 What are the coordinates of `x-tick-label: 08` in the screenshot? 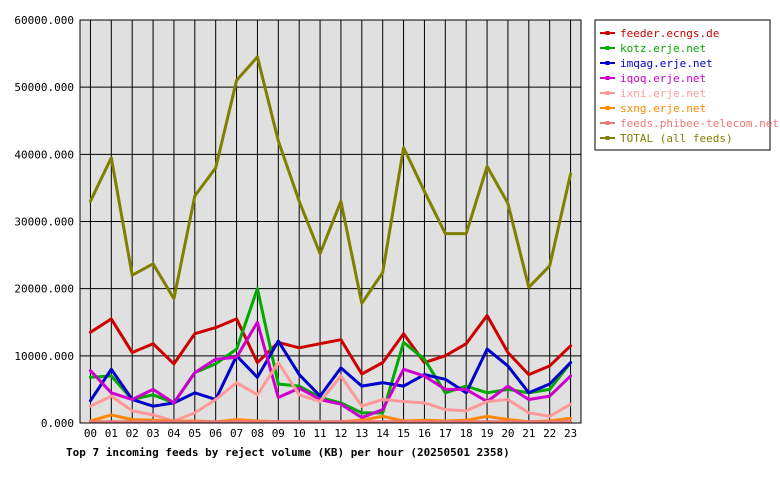 It's located at (257, 433).